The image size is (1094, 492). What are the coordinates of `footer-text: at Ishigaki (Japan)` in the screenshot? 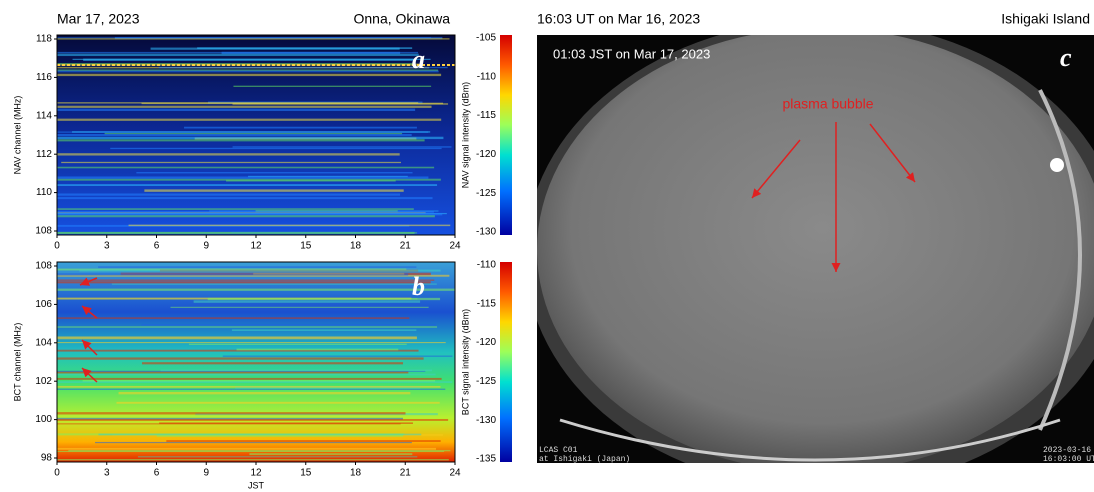 It's located at (584, 459).